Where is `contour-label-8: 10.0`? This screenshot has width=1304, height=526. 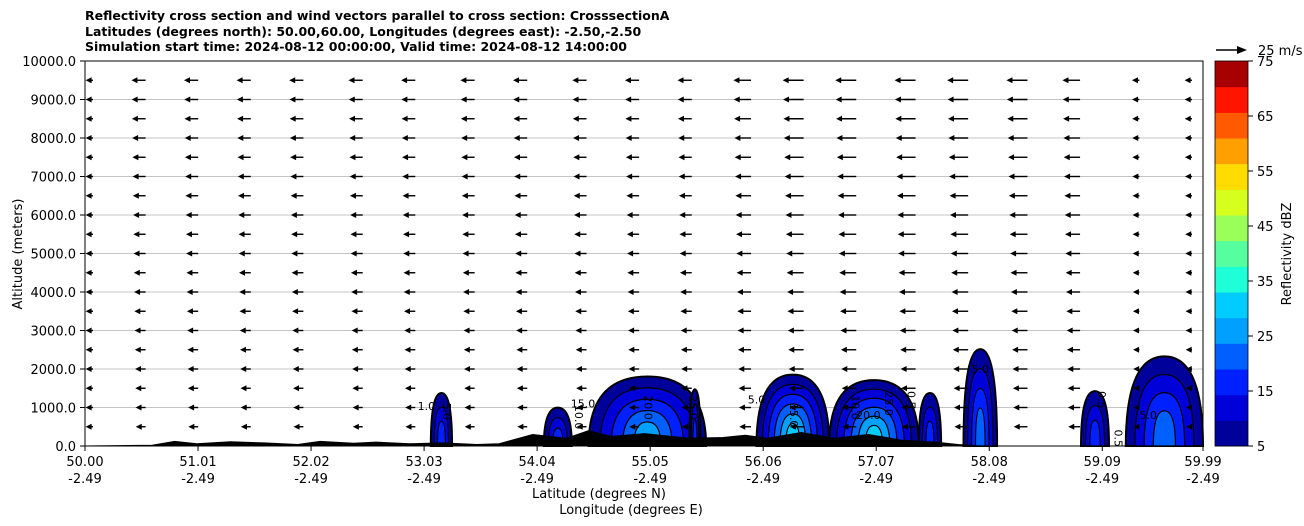
contour-label-8: 10.0 is located at coordinates (855, 407).